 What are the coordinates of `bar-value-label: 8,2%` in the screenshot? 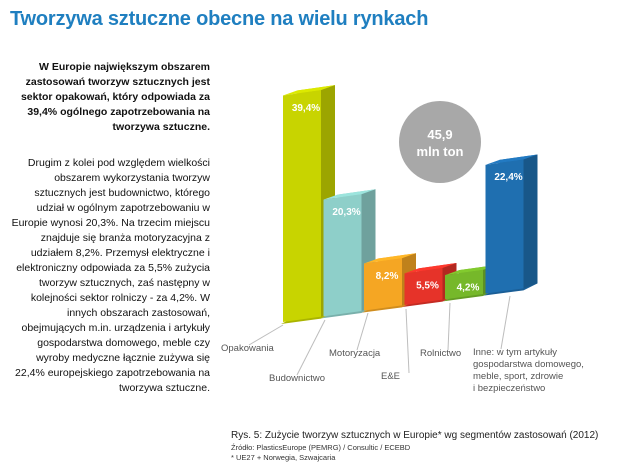 It's located at (387, 276).